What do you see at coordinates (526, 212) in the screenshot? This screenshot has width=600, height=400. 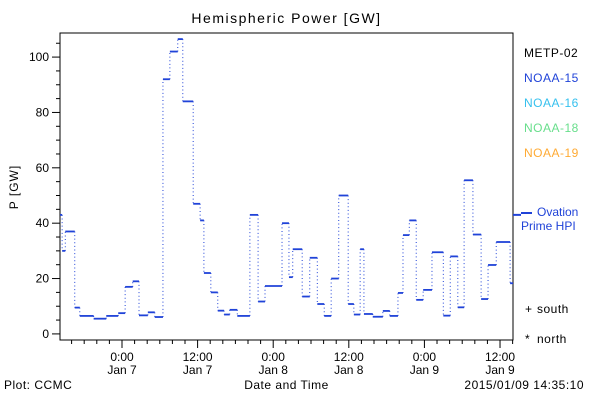 I see `ovation-line-sample-icon` at bounding box center [526, 212].